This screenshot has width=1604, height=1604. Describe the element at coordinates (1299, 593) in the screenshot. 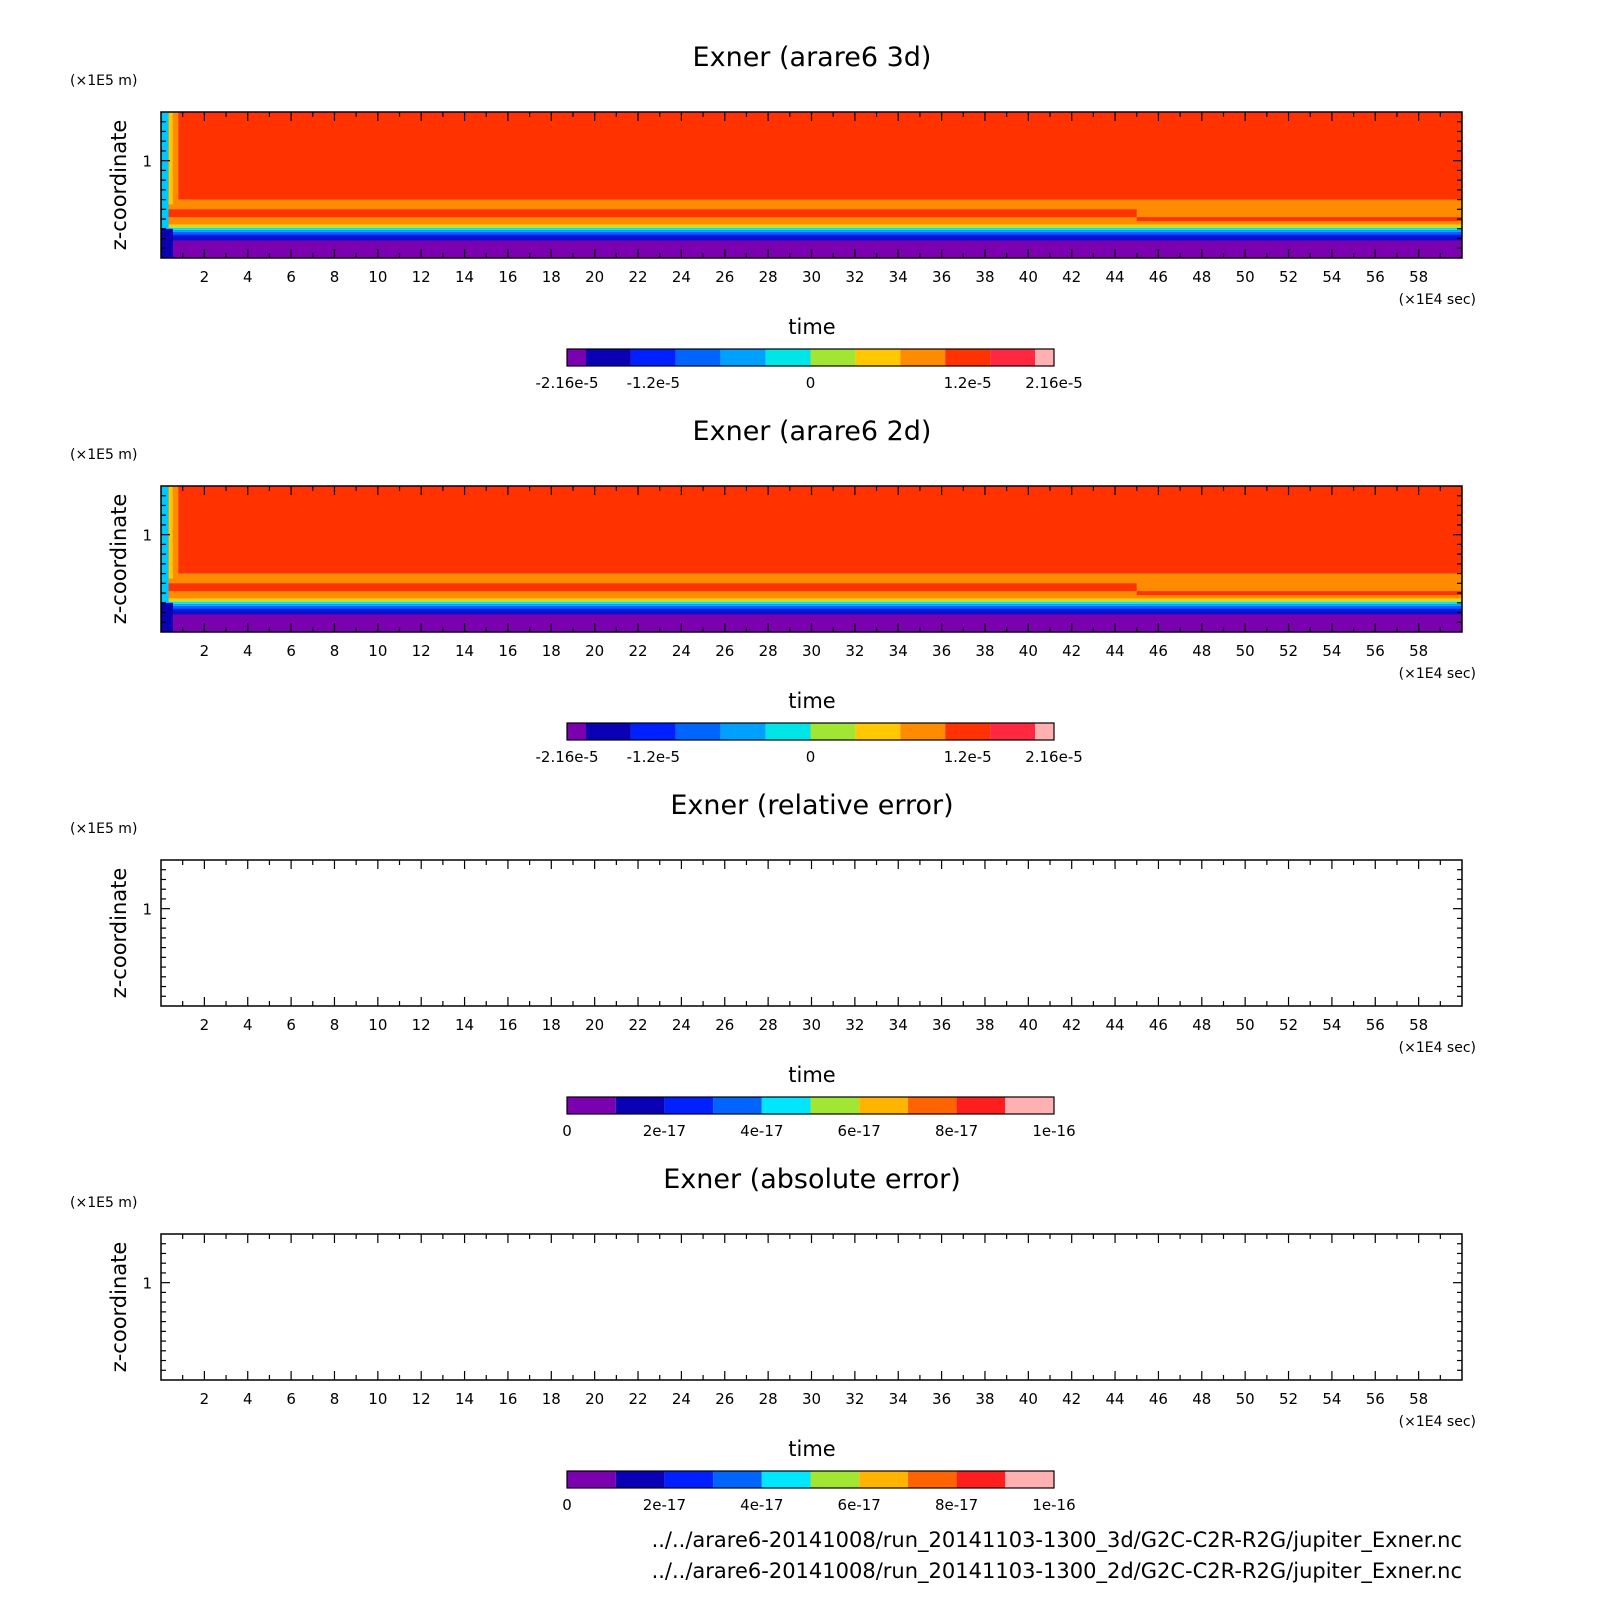

I see `band-red-late` at that location.